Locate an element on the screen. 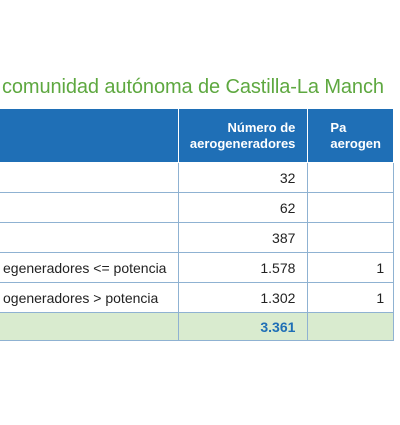  header-num-aerogeneradores: Número de aerogeneradores is located at coordinates (243, 135).